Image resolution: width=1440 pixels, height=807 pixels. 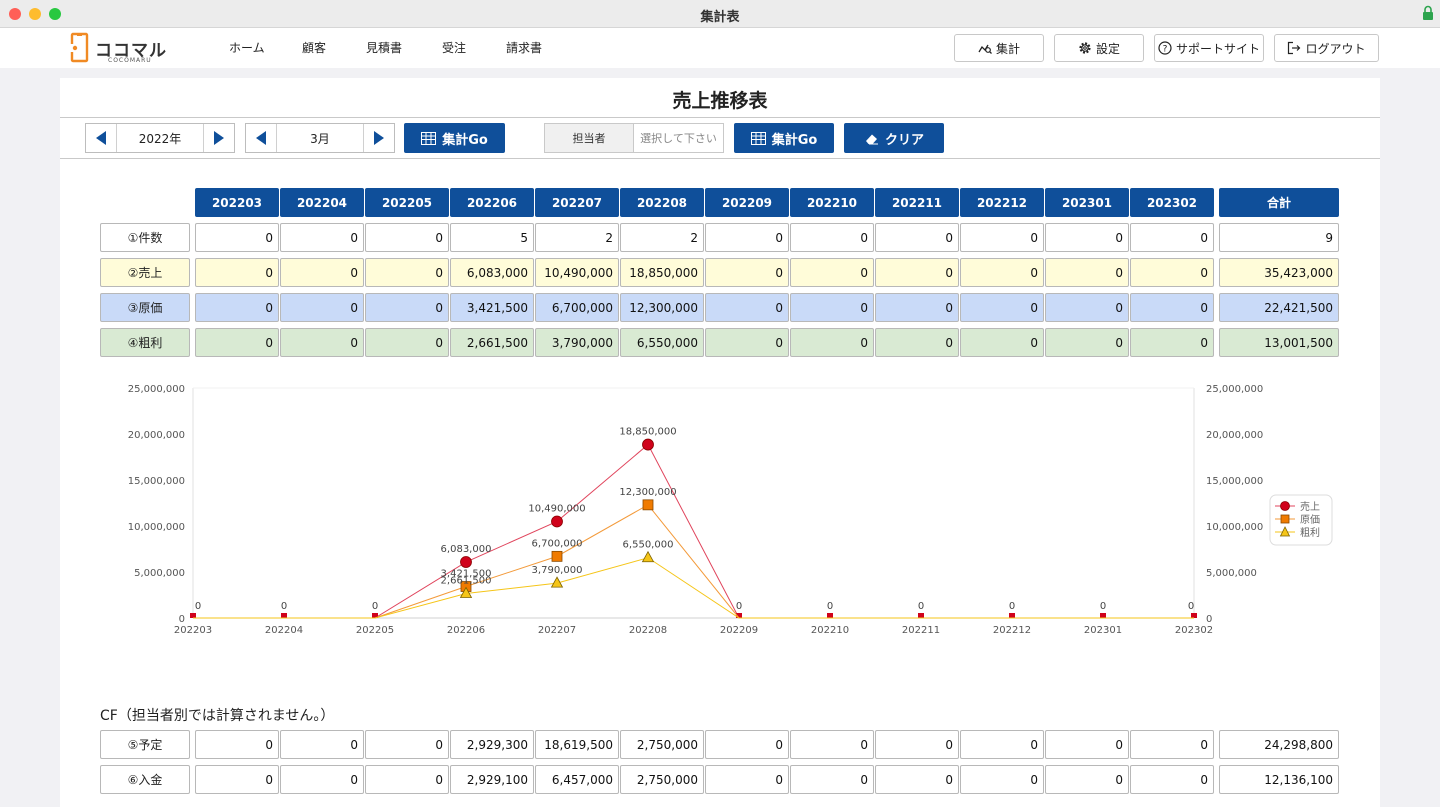 I want to click on month-next-button, so click(x=379, y=138).